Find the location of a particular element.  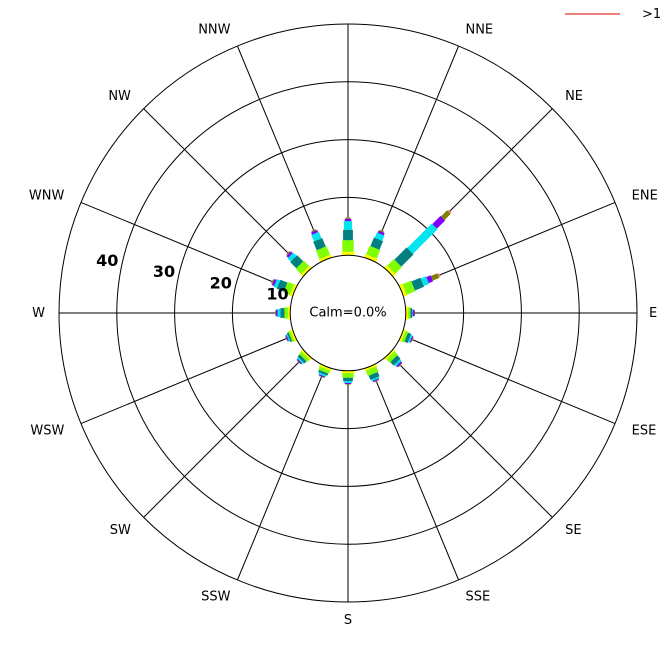

ring-label-30: 30 is located at coordinates (164, 271).